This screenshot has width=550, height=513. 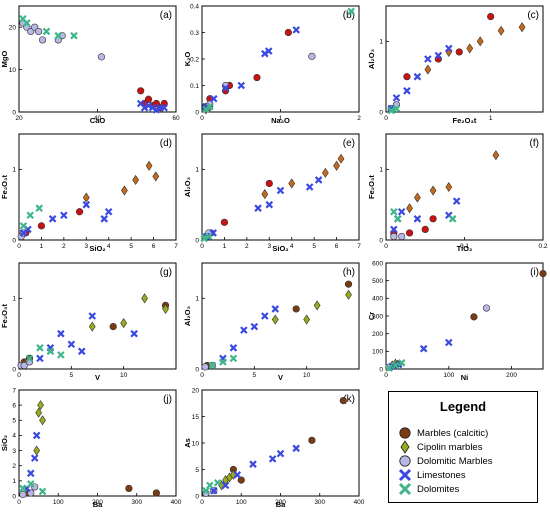 What do you see at coordinates (88, 322) in the screenshot?
I see `chart-panel: 0 5 10 0 1 V Fe₂O₃t (g)` at bounding box center [88, 322].